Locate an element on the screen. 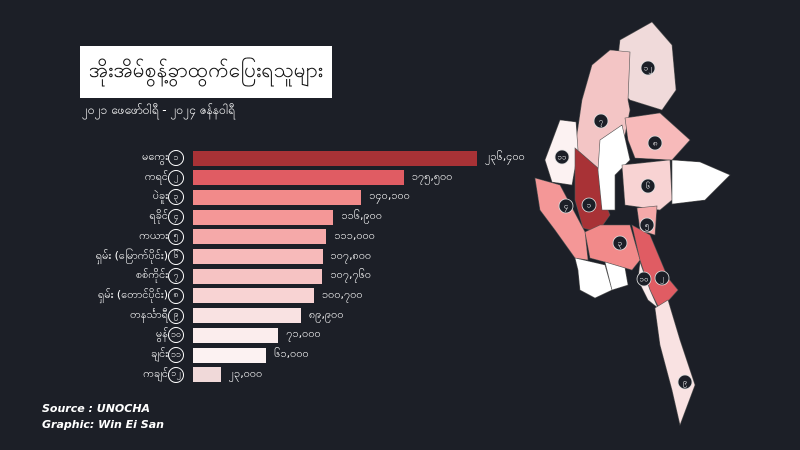  svg-text: ၁ is located at coordinates (589, 205).